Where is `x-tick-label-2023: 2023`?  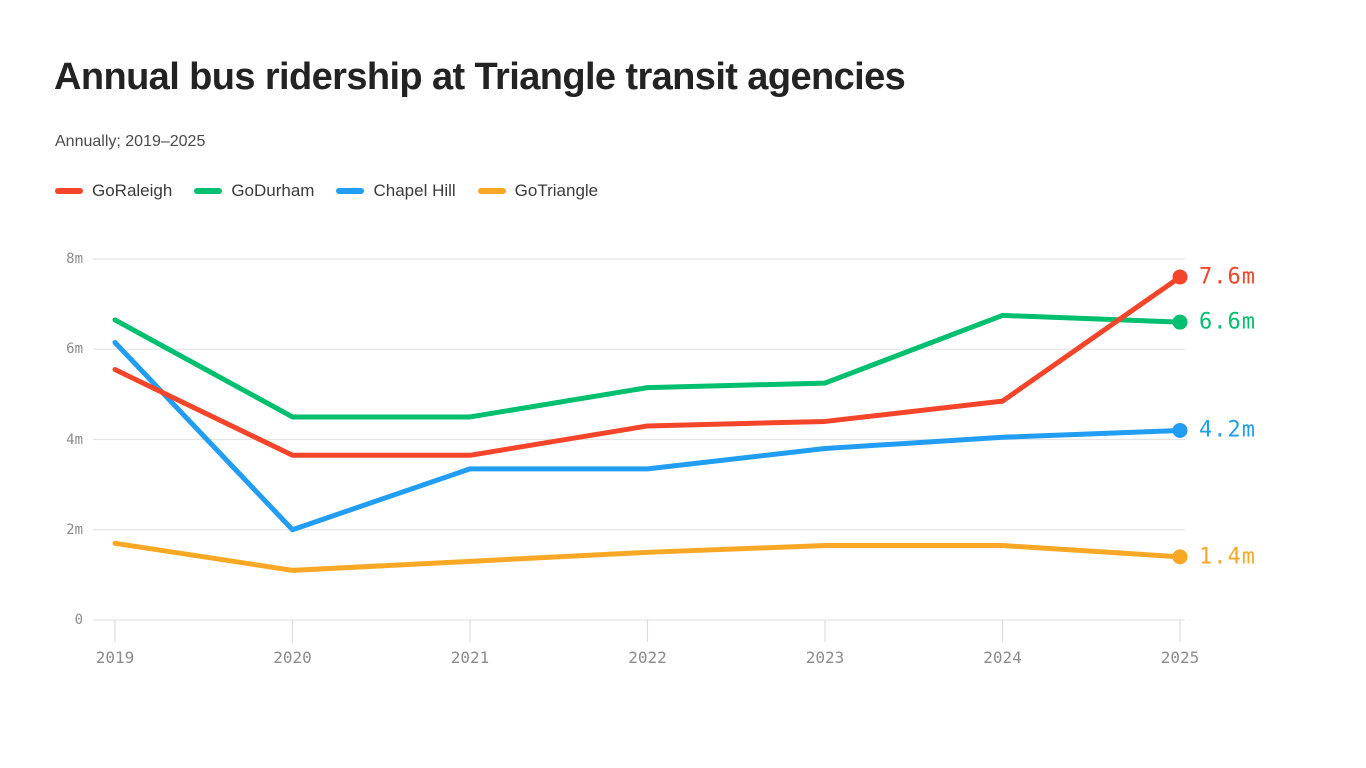 x-tick-label-2023: 2023 is located at coordinates (825, 657).